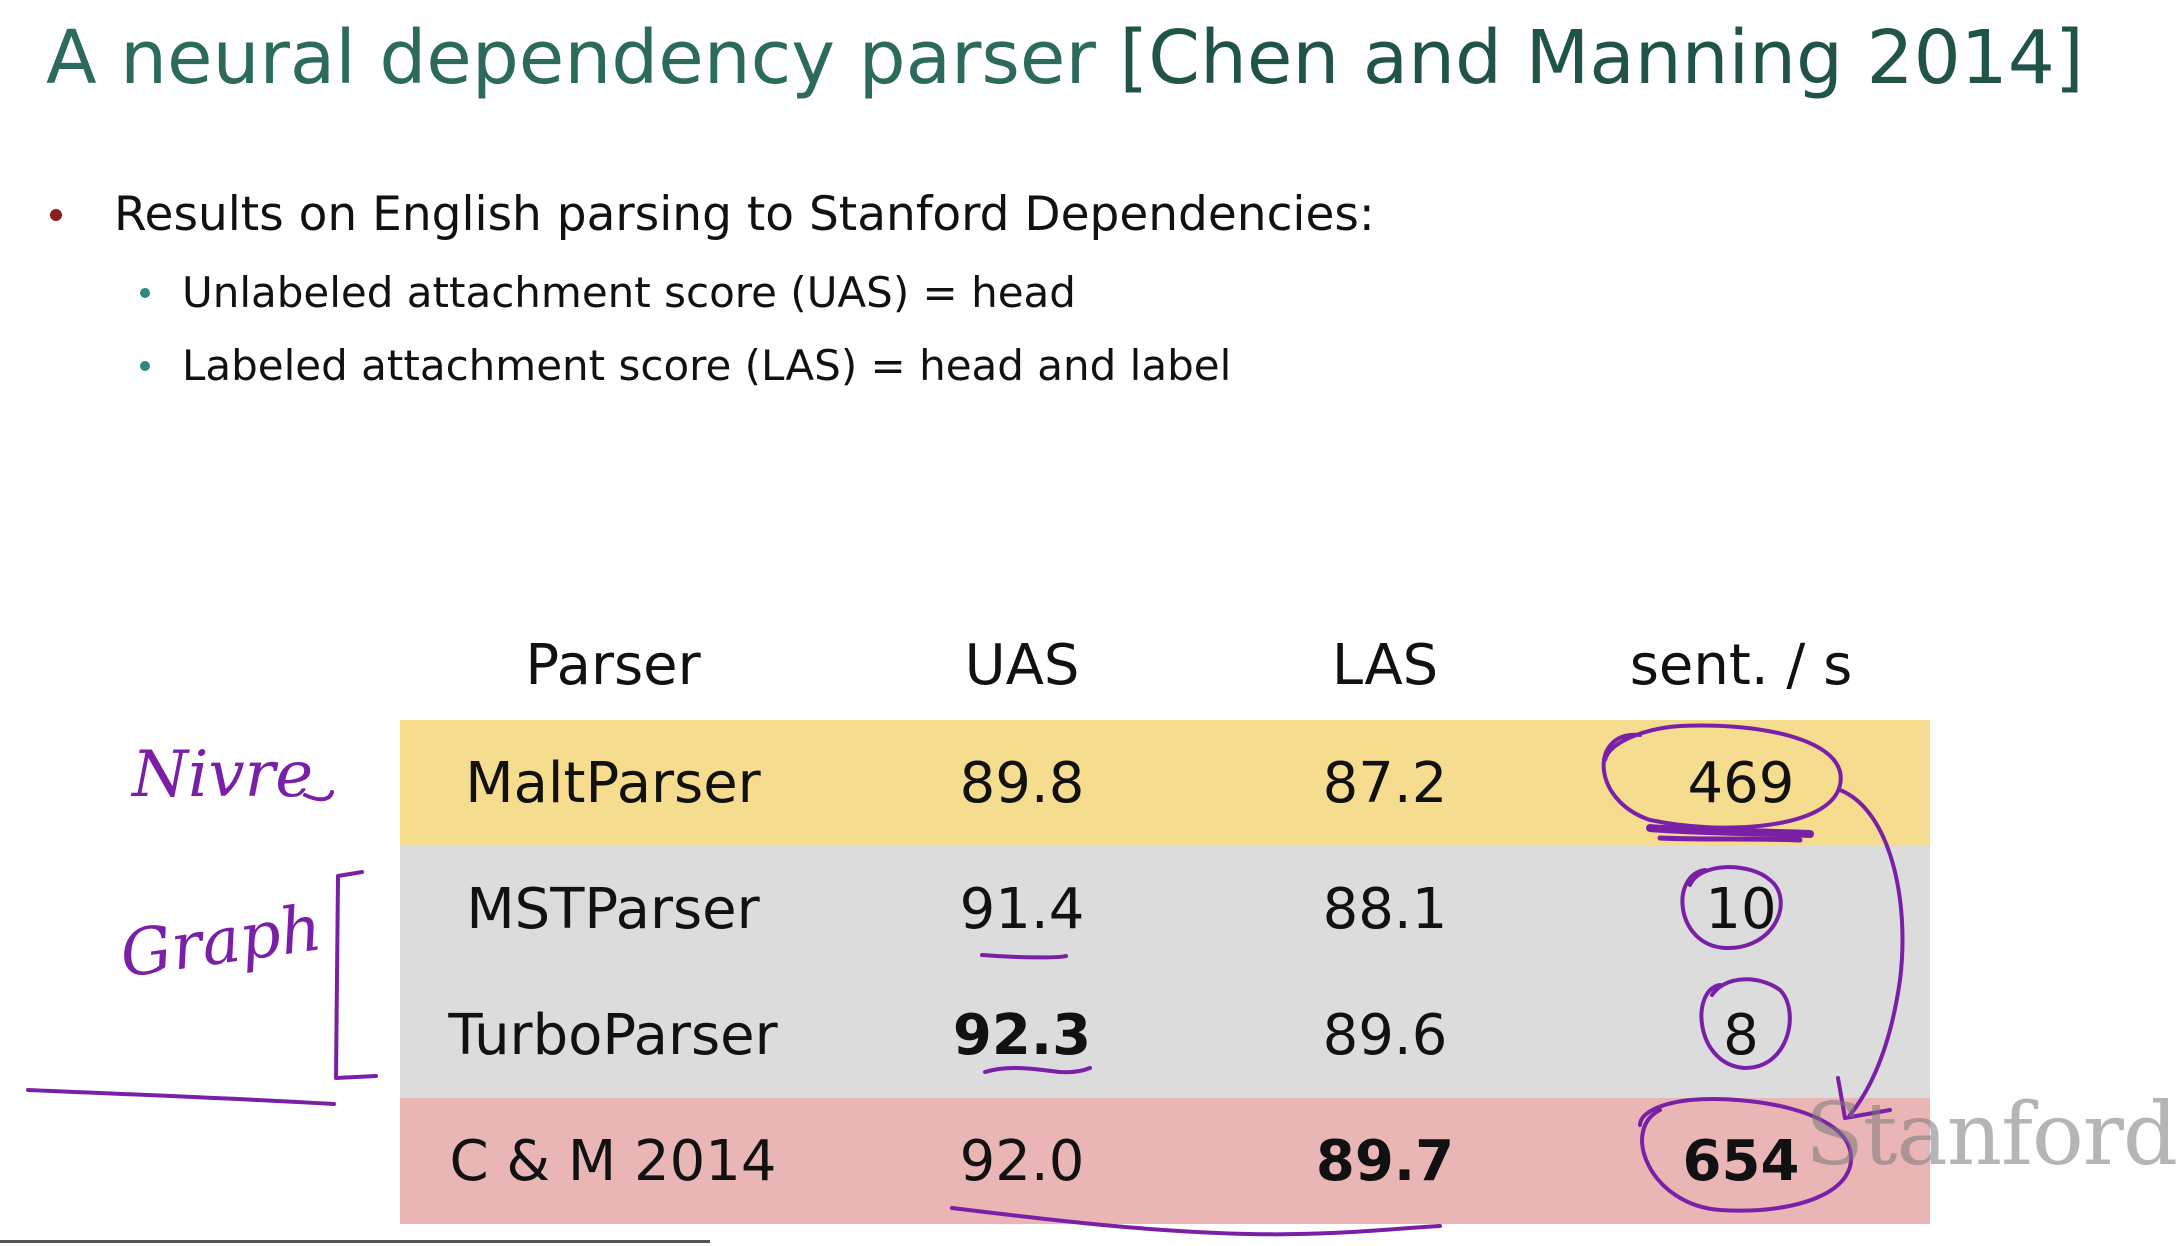 This screenshot has height=1246, width=2178. What do you see at coordinates (1022, 1035) in the screenshot?
I see `cell-uas-best: 92.3` at bounding box center [1022, 1035].